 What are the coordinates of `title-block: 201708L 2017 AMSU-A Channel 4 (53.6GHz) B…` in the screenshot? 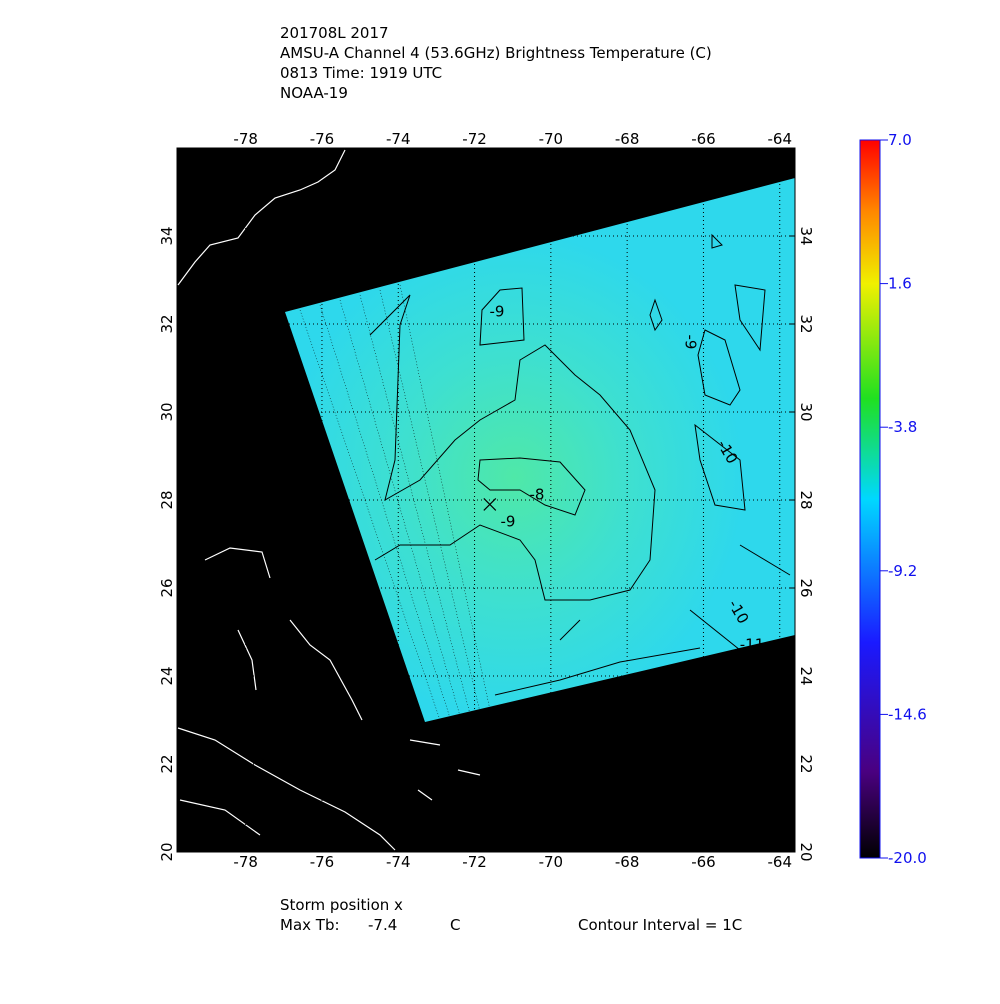 It's located at (496, 63).